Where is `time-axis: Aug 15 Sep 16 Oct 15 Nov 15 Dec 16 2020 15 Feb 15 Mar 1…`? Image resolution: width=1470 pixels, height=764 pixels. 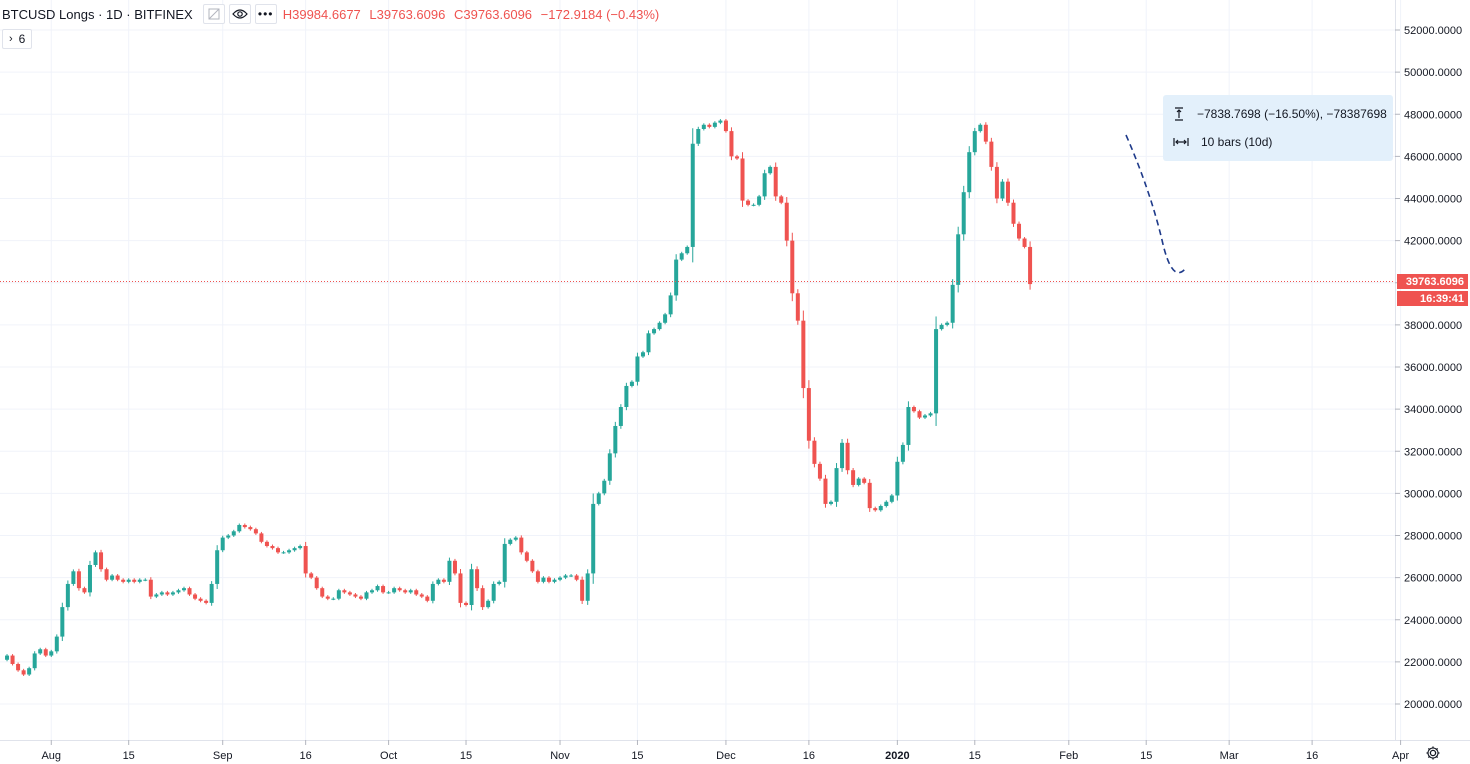 time-axis: Aug 15 Sep 16 Oct 15 Nov 15 Dec 16 2020 15 Feb 15 Mar 1… is located at coordinates (725, 751).